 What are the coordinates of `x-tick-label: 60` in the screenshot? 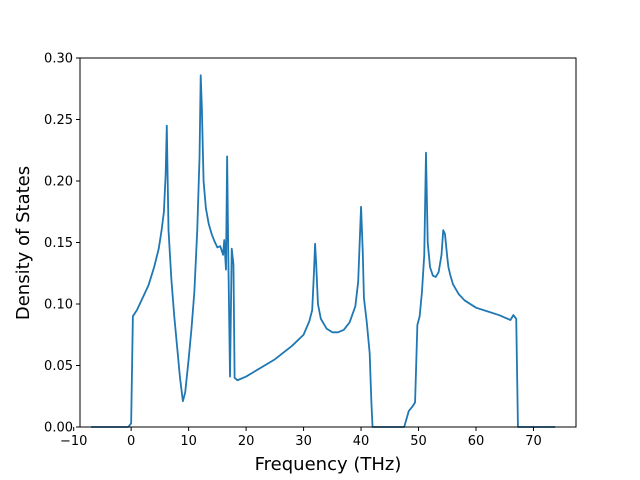 It's located at (476, 441).